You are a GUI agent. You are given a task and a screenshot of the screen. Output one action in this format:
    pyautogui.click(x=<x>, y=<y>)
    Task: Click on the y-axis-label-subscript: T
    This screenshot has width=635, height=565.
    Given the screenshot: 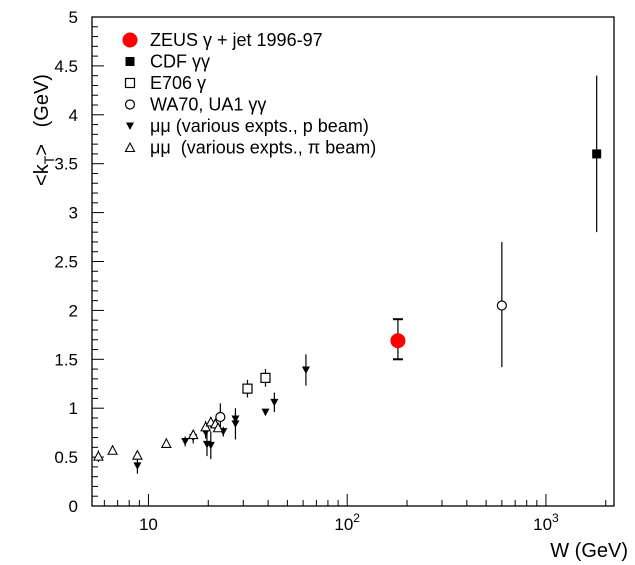 What is the action you would take?
    pyautogui.click(x=49, y=159)
    